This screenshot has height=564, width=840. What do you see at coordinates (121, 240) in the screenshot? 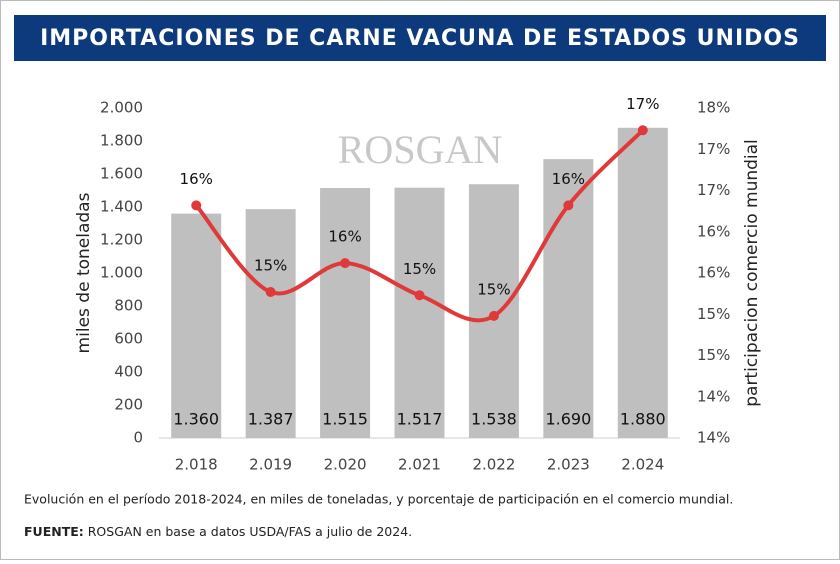
I see `y-tick-label: 1.200` at bounding box center [121, 240].